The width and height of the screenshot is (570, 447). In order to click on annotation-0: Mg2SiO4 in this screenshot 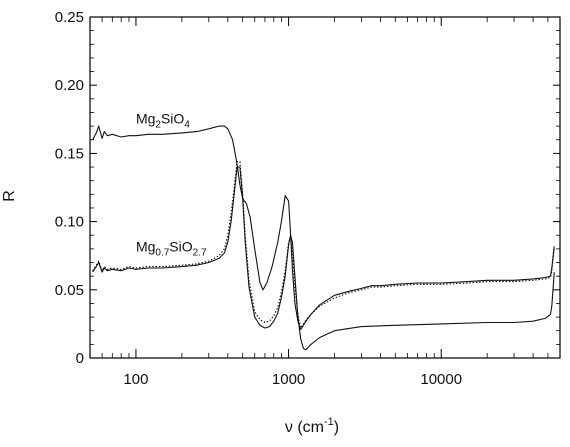, I will do `click(163, 120)`.